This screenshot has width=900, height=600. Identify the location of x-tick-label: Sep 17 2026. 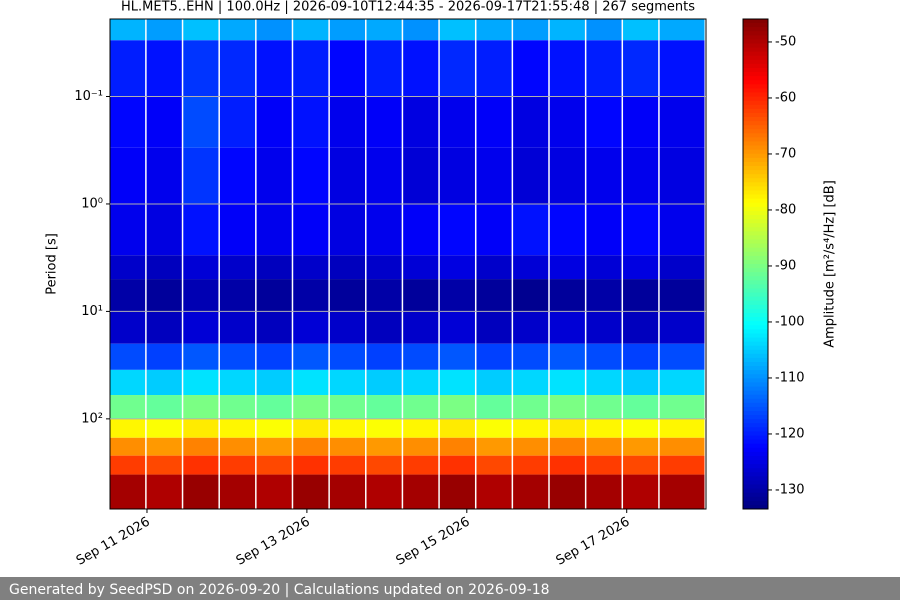
(593, 542).